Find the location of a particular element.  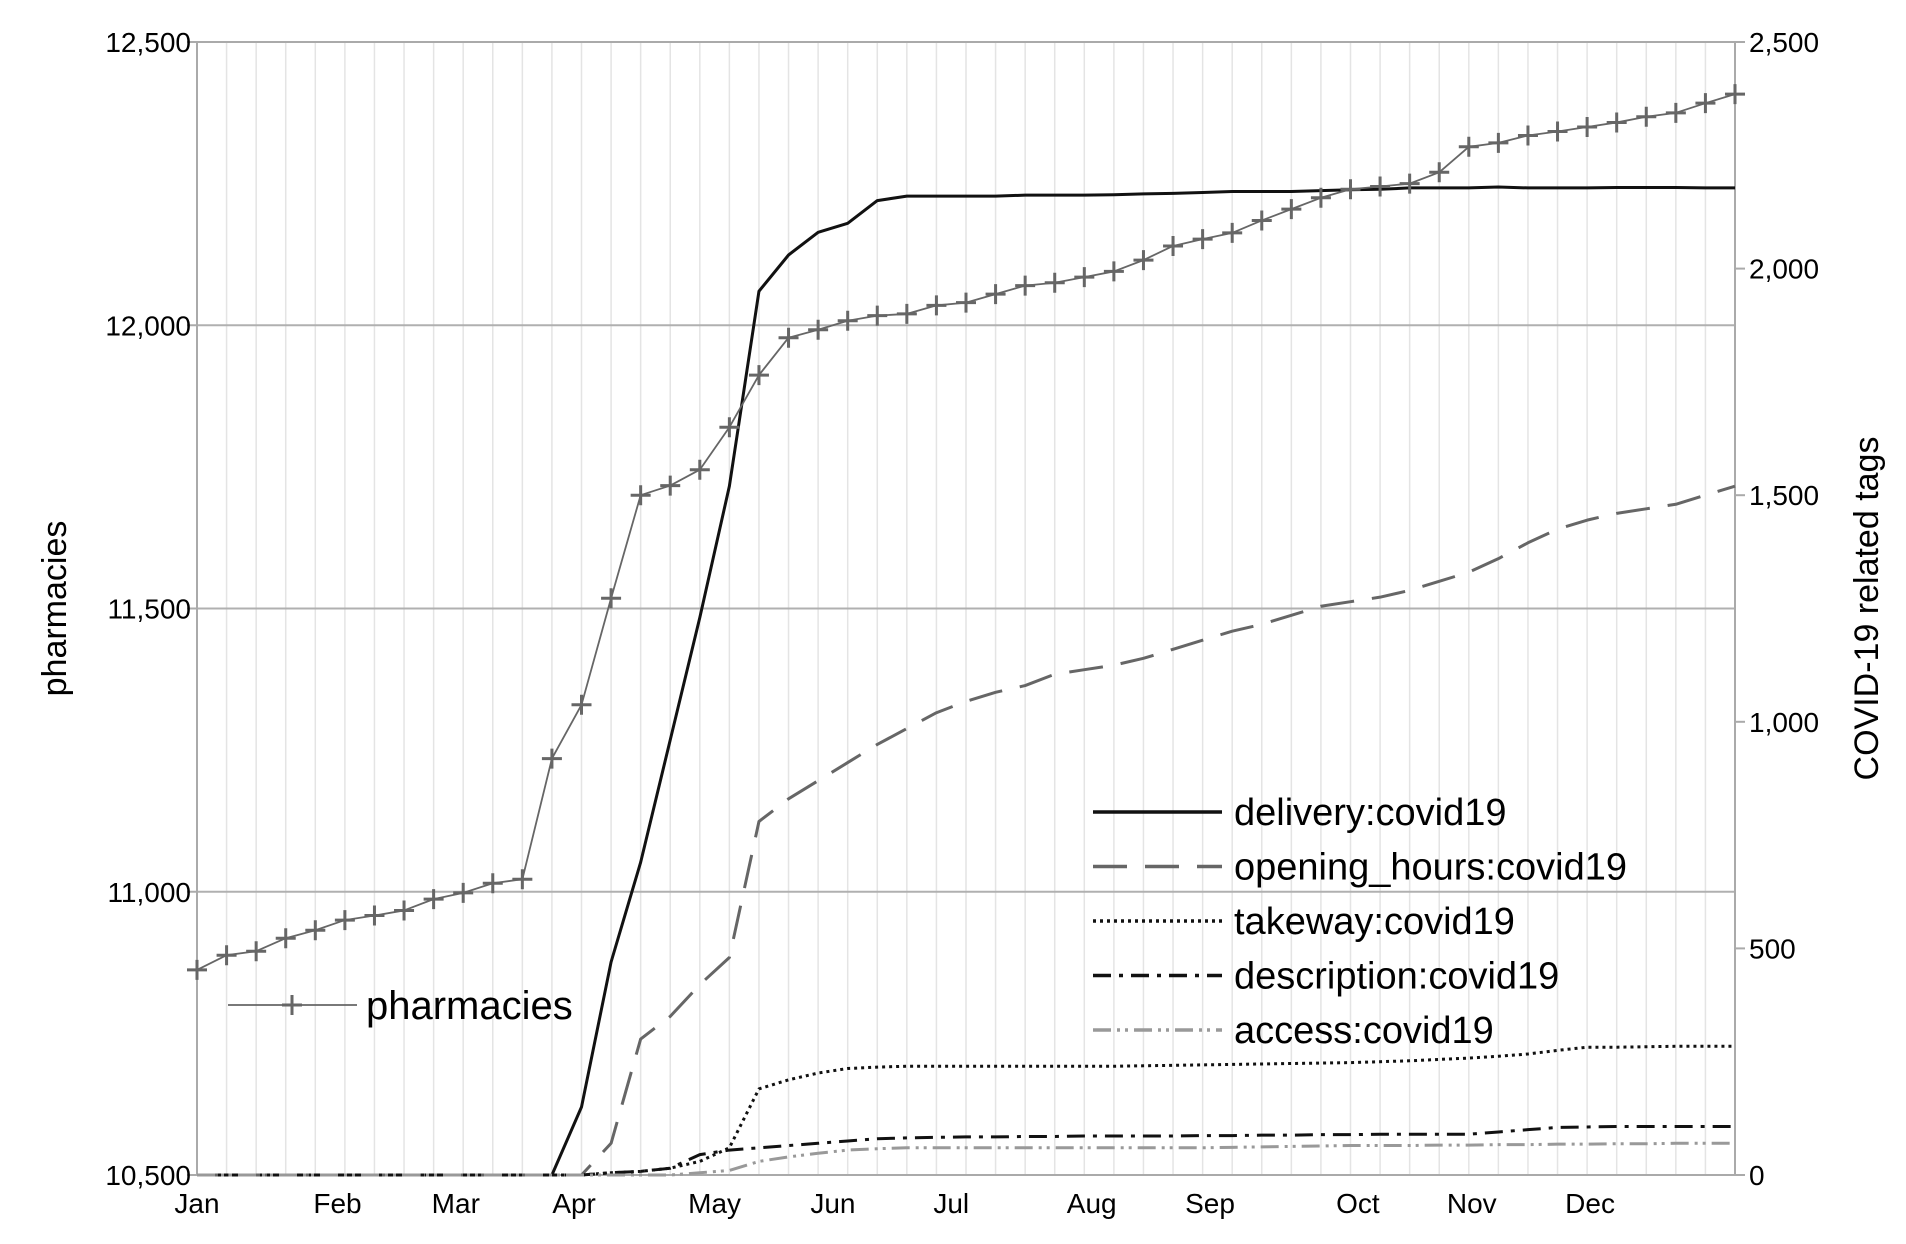

series-line-takeway-covid19 is located at coordinates (966, 1110).